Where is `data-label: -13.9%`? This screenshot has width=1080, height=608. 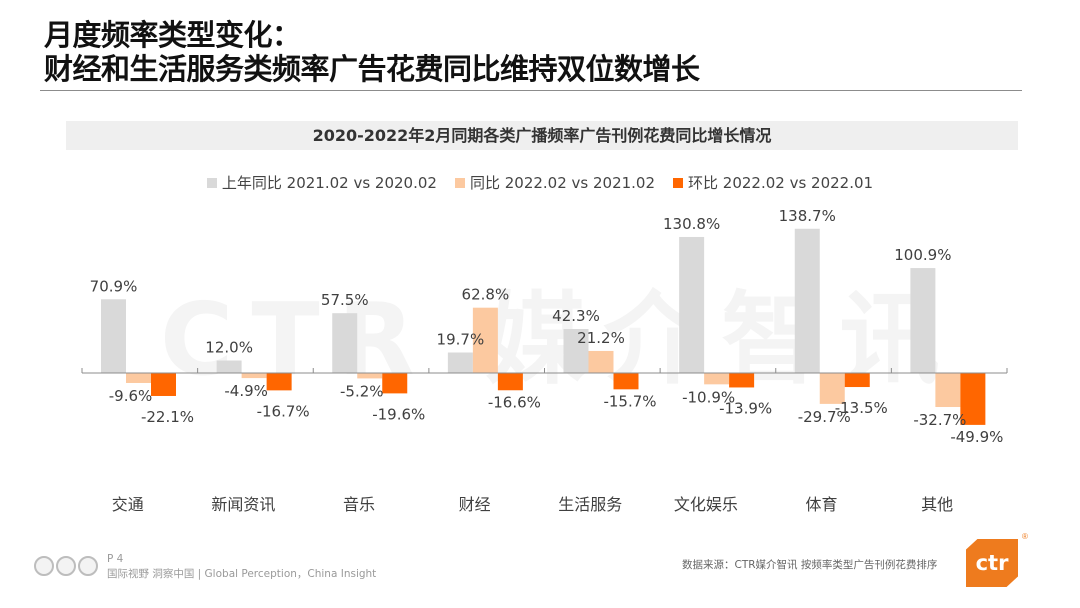
data-label: -13.9% is located at coordinates (745, 408).